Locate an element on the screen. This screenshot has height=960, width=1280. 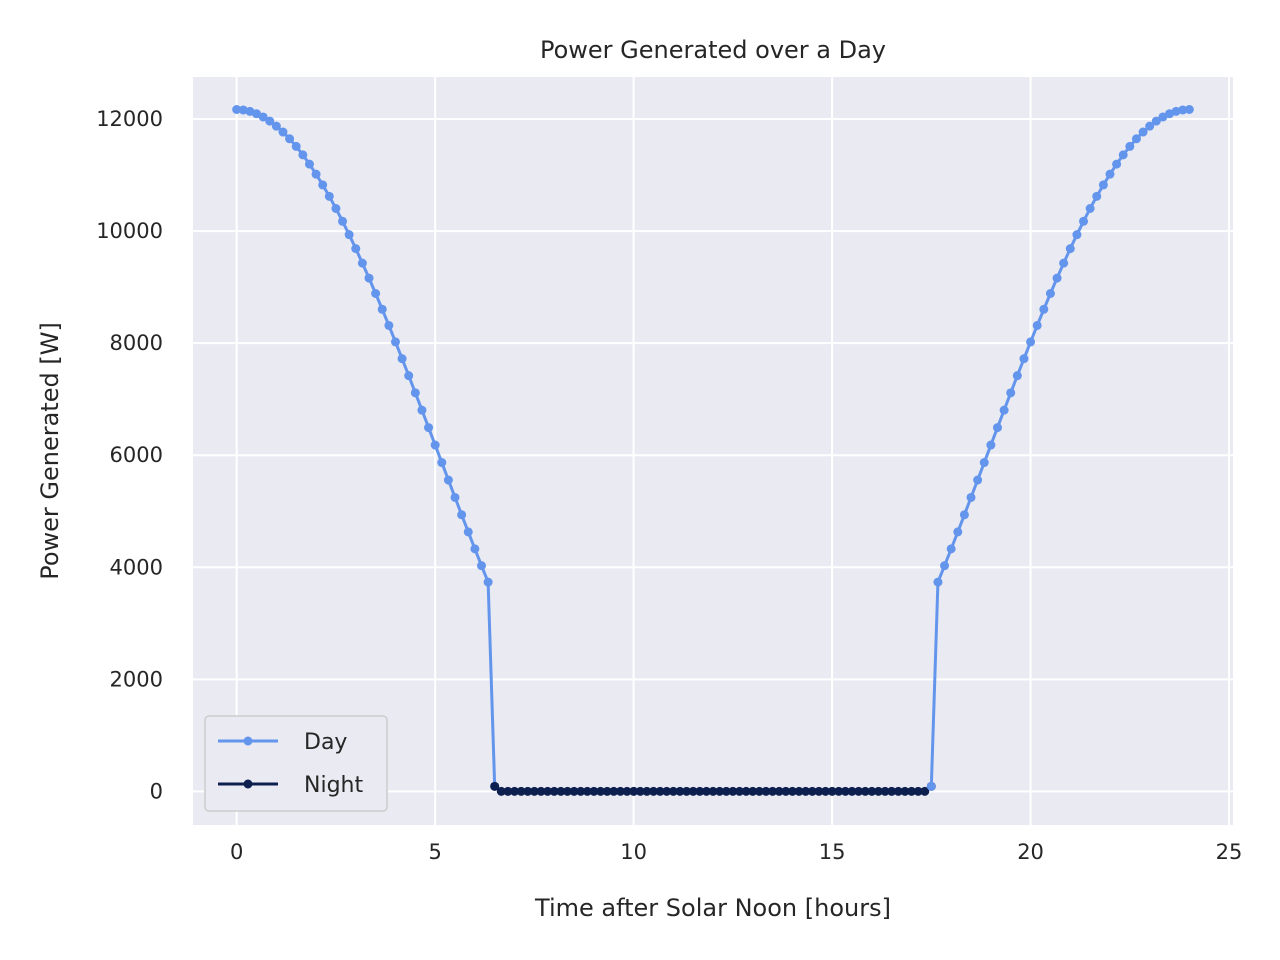
x-tick-label: 15 is located at coordinates (832, 852).